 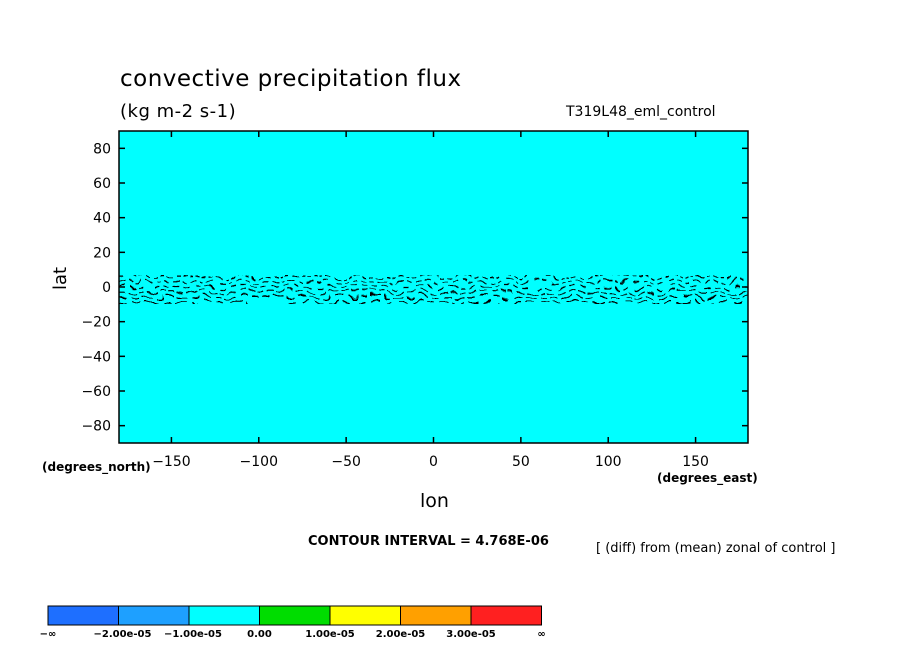 I want to click on x-tick-label: −100, so click(x=259, y=462).